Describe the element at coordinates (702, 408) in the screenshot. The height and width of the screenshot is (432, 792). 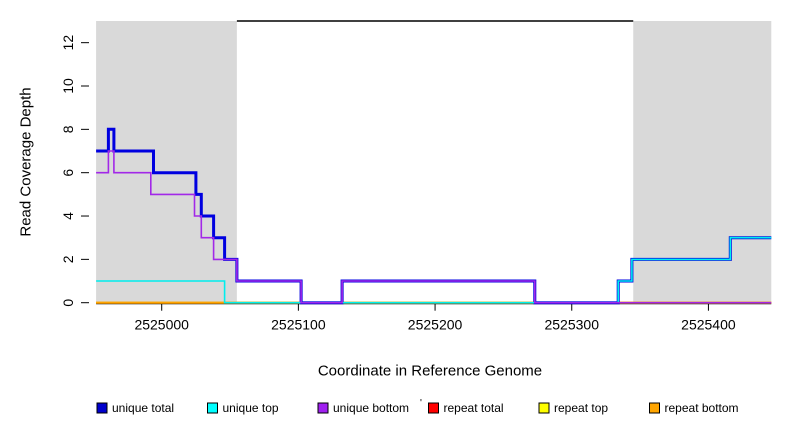
I see `legend-label-repeat-bottom: repeat bottom` at that location.